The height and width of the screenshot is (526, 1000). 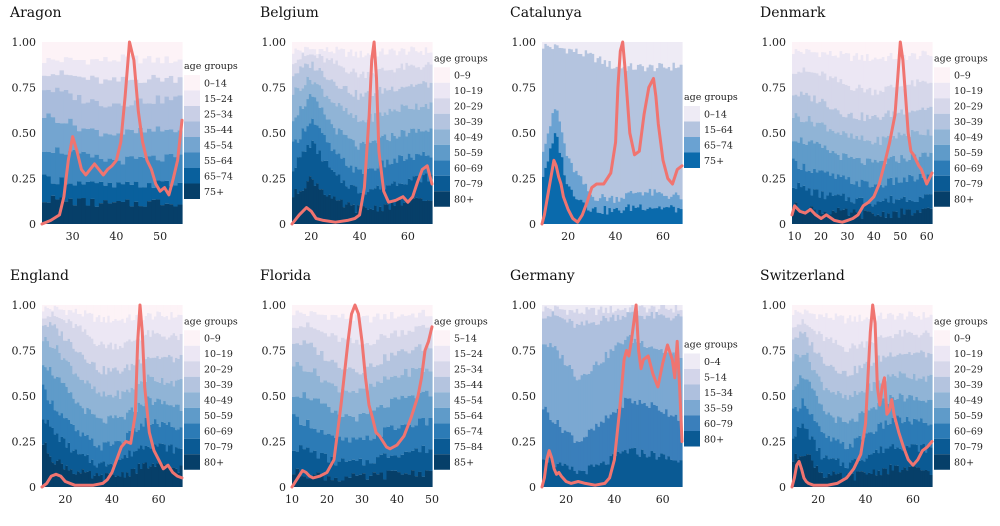 What do you see at coordinates (218, 130) in the screenshot?
I see `legend-label: 35–44` at bounding box center [218, 130].